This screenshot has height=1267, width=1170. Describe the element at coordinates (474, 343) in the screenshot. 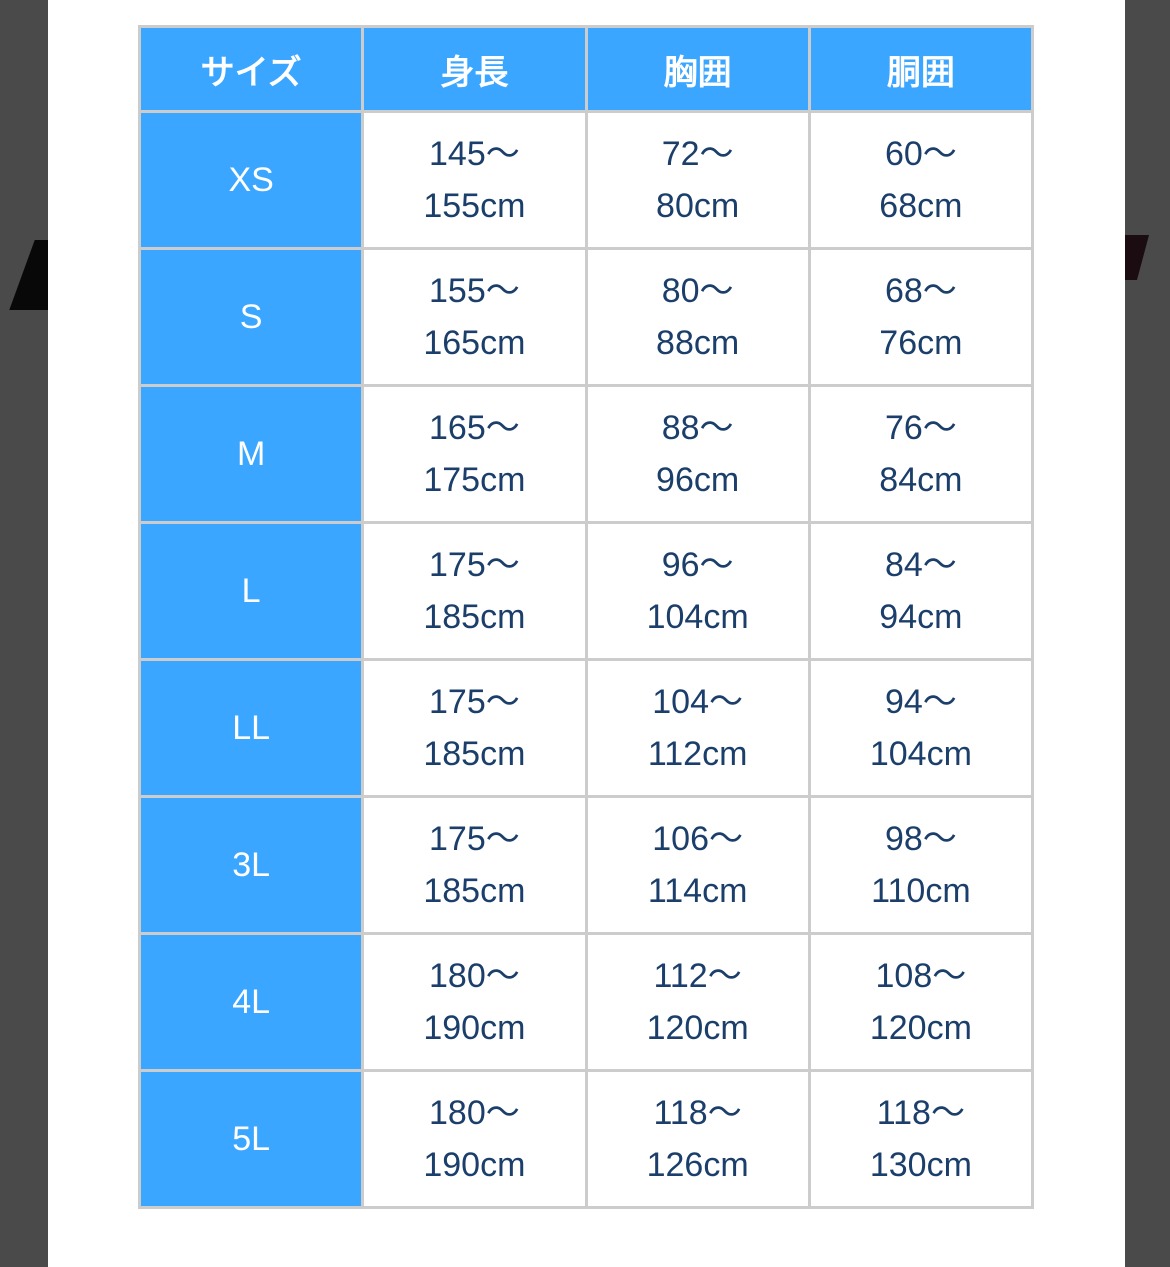

I see `range-max: 165cm` at that location.